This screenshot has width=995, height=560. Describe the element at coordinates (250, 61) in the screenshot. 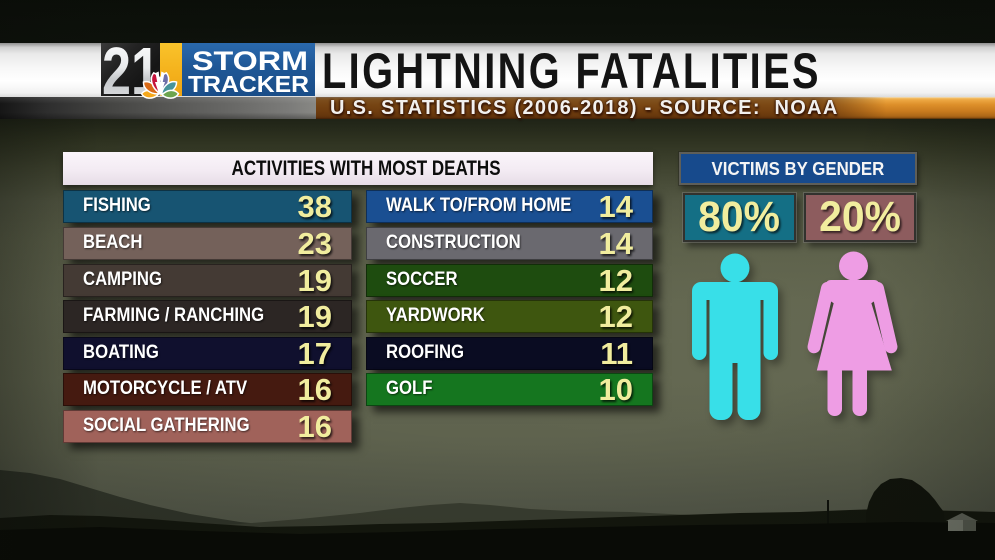

I see `svg-text: STORM` at that location.